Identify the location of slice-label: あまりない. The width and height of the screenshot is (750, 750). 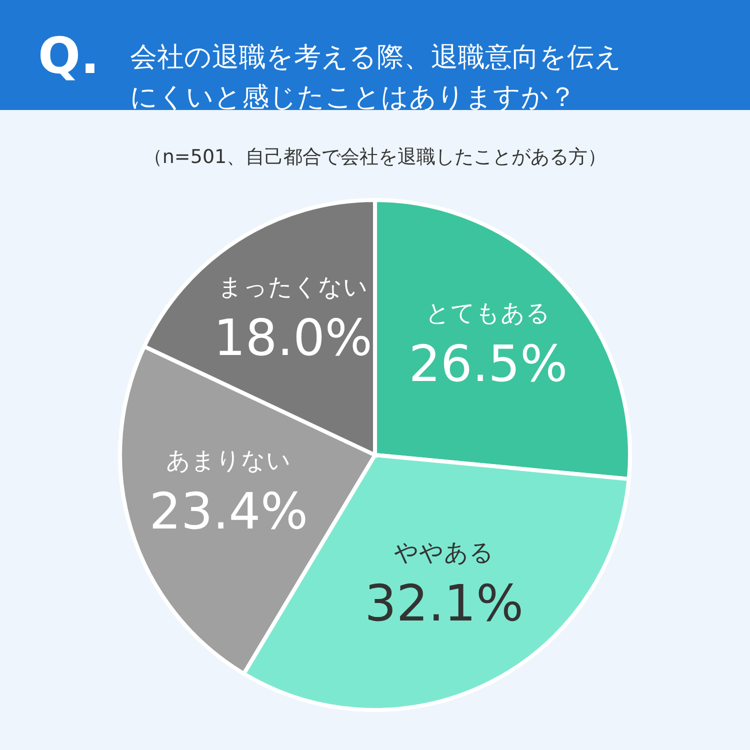
(229, 460).